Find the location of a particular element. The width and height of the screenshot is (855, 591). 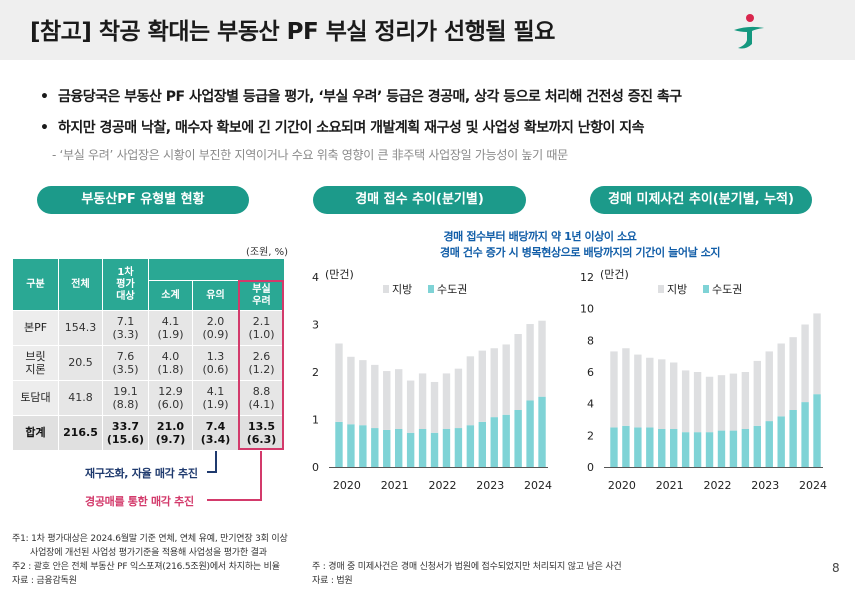

footnote-1-cont: 사업장에 개선된 사업성 평가기준을 적용해 사업성을 평가한 결과 is located at coordinates (148, 553).